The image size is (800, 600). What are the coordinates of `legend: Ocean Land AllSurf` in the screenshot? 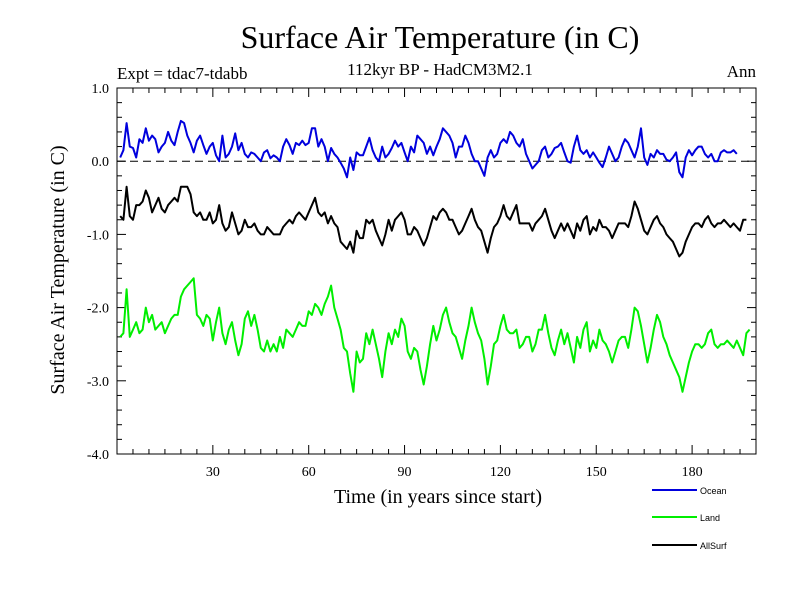 It's located at (689, 518).